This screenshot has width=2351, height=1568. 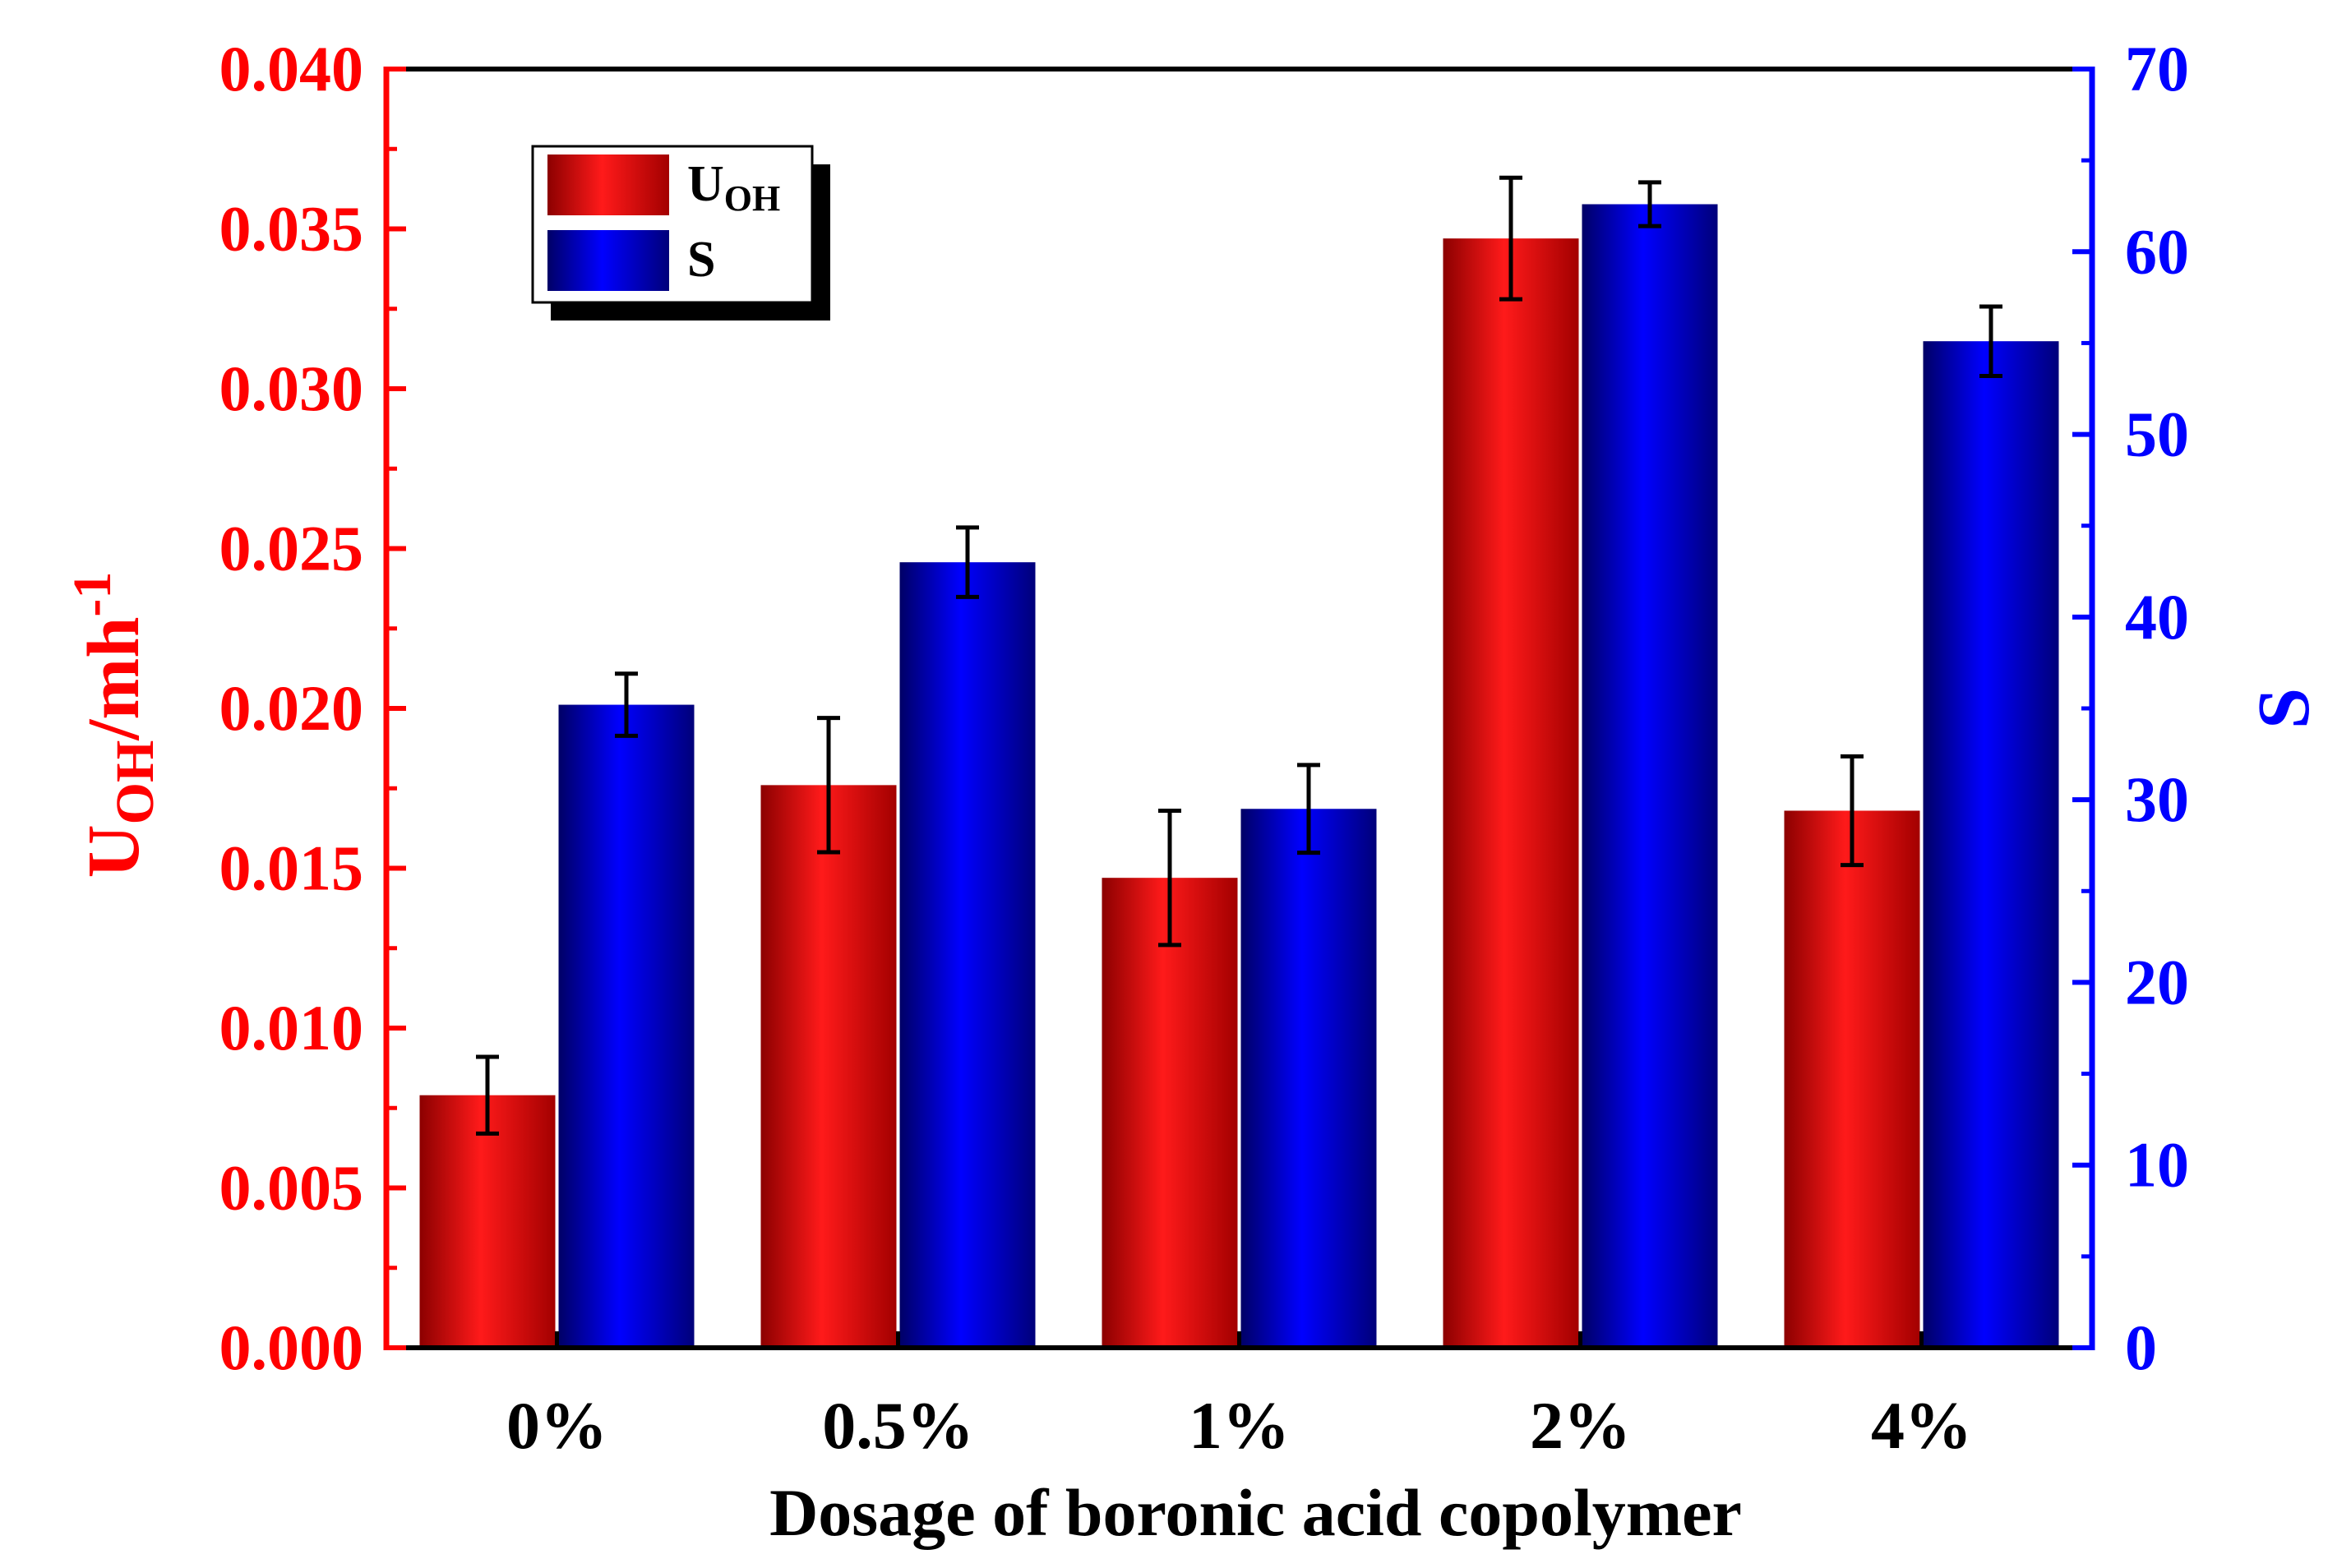 What do you see at coordinates (2157, 617) in the screenshot?
I see `right-axis-tick-label: 40` at bounding box center [2157, 617].